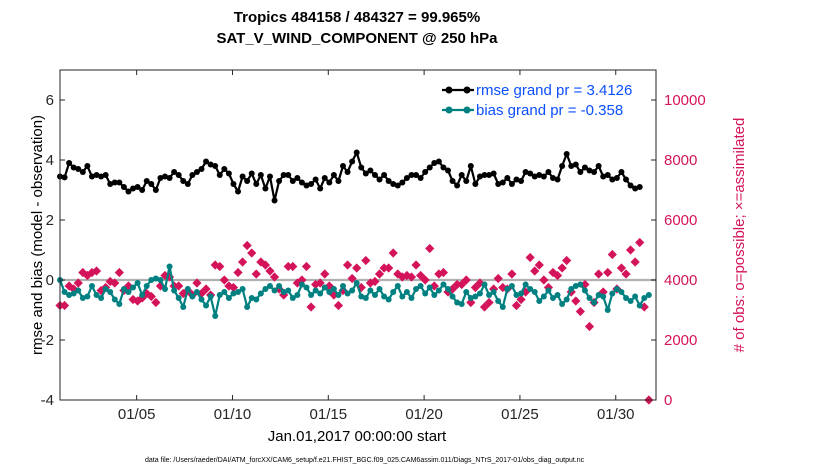 This screenshot has width=830, height=470. I want to click on y-left-tick-label: -2, so click(47, 340).